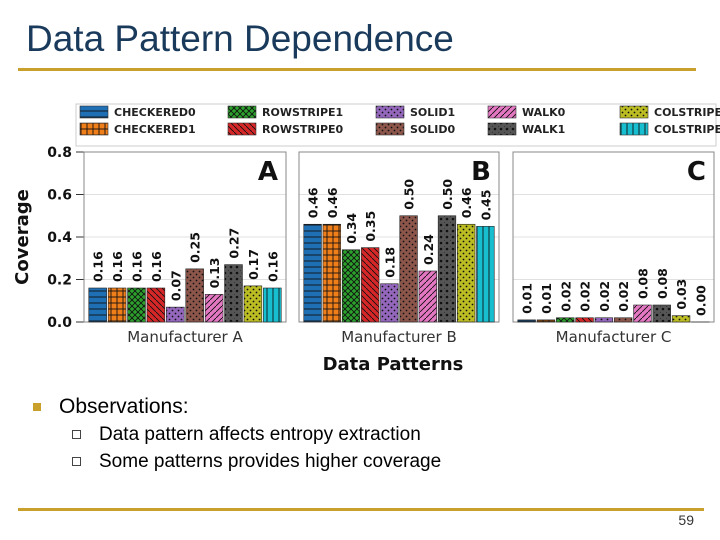  I want to click on legend-label-rowstripe0: ROWSTRIPE0, so click(303, 129).